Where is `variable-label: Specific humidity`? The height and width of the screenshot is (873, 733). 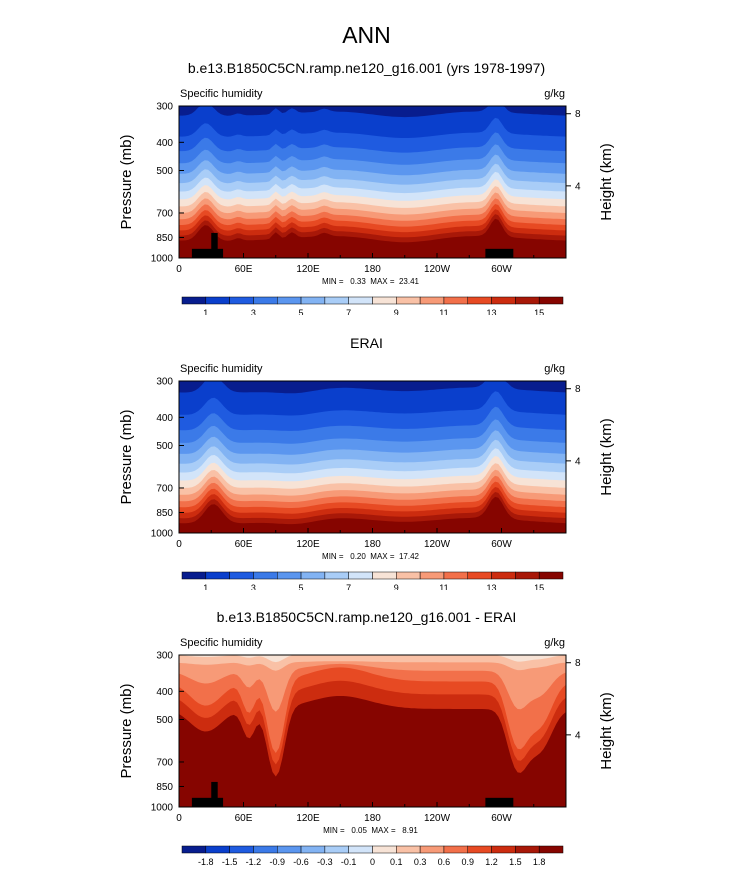 variable-label: Specific humidity is located at coordinates (221, 94).